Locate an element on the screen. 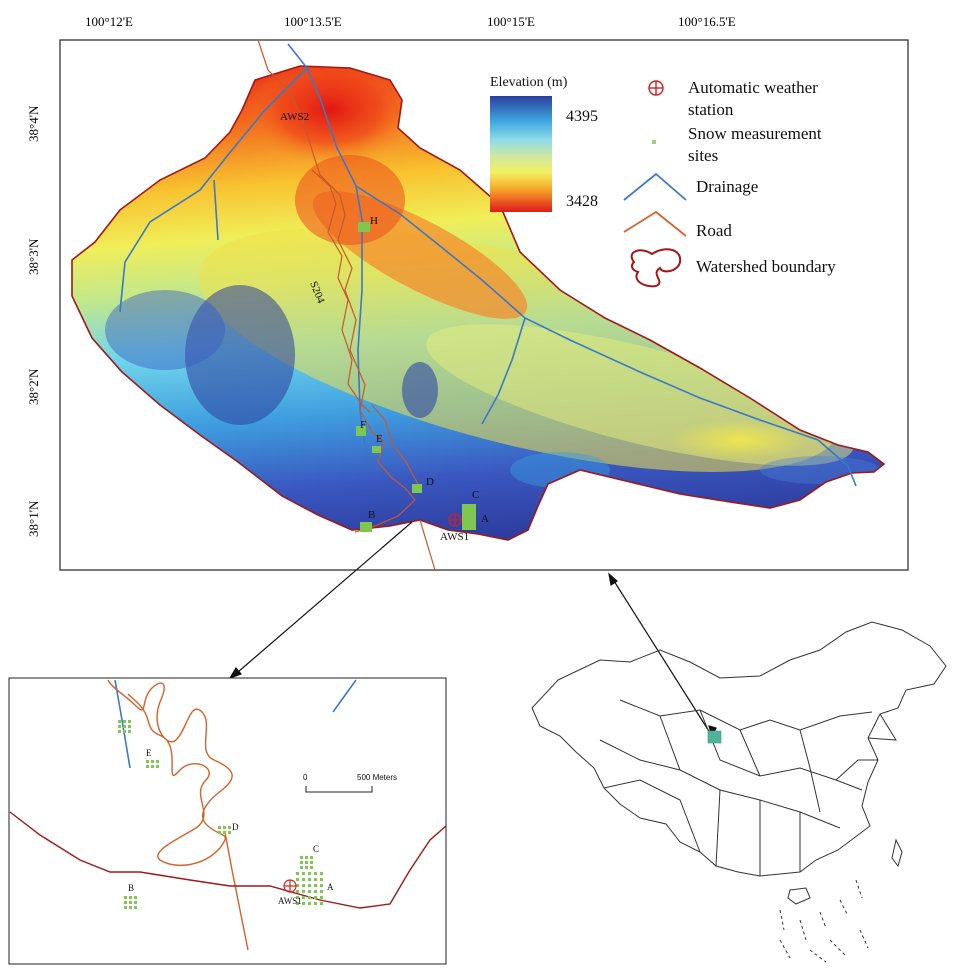 The height and width of the screenshot is (980, 955). inset-snow-site-d is located at coordinates (224, 830).